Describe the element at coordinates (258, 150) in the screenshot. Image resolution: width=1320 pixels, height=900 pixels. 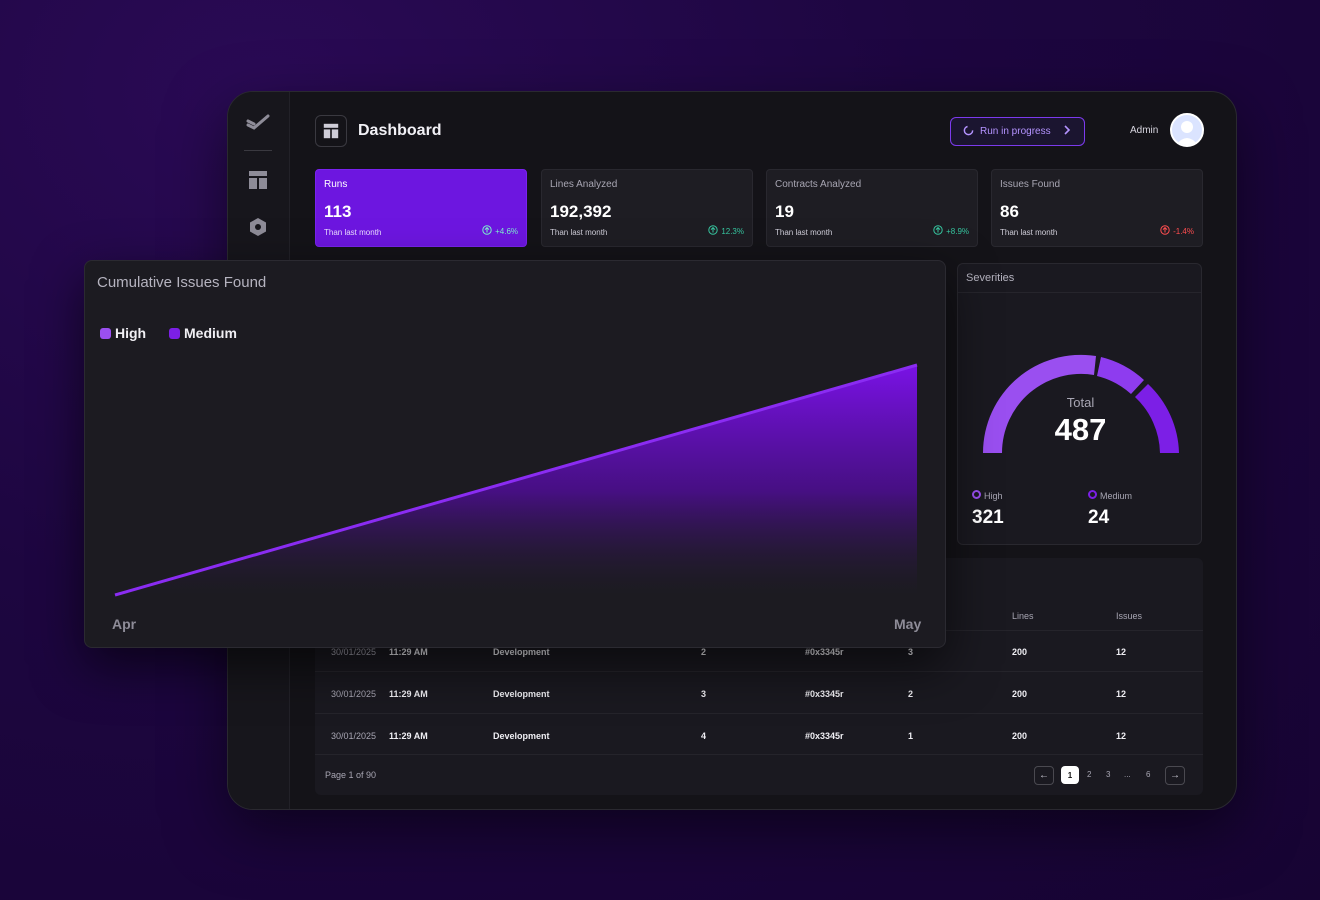
I see `sidebar-divider` at that location.